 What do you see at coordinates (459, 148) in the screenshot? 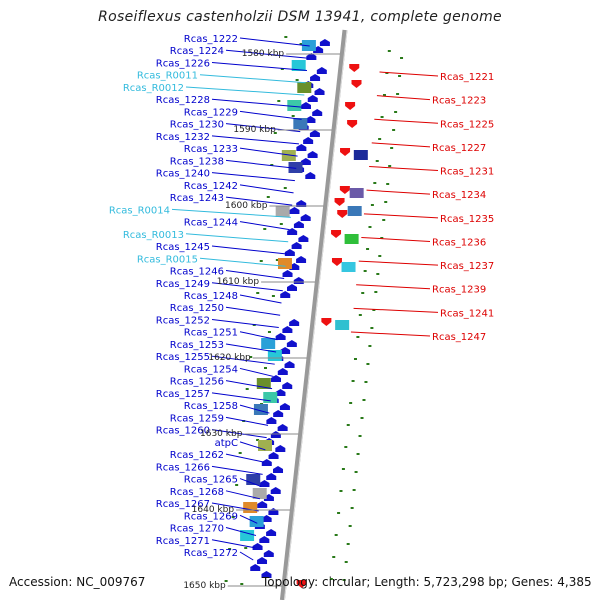
I see `gene-label: Rcas_1227` at bounding box center [459, 148].